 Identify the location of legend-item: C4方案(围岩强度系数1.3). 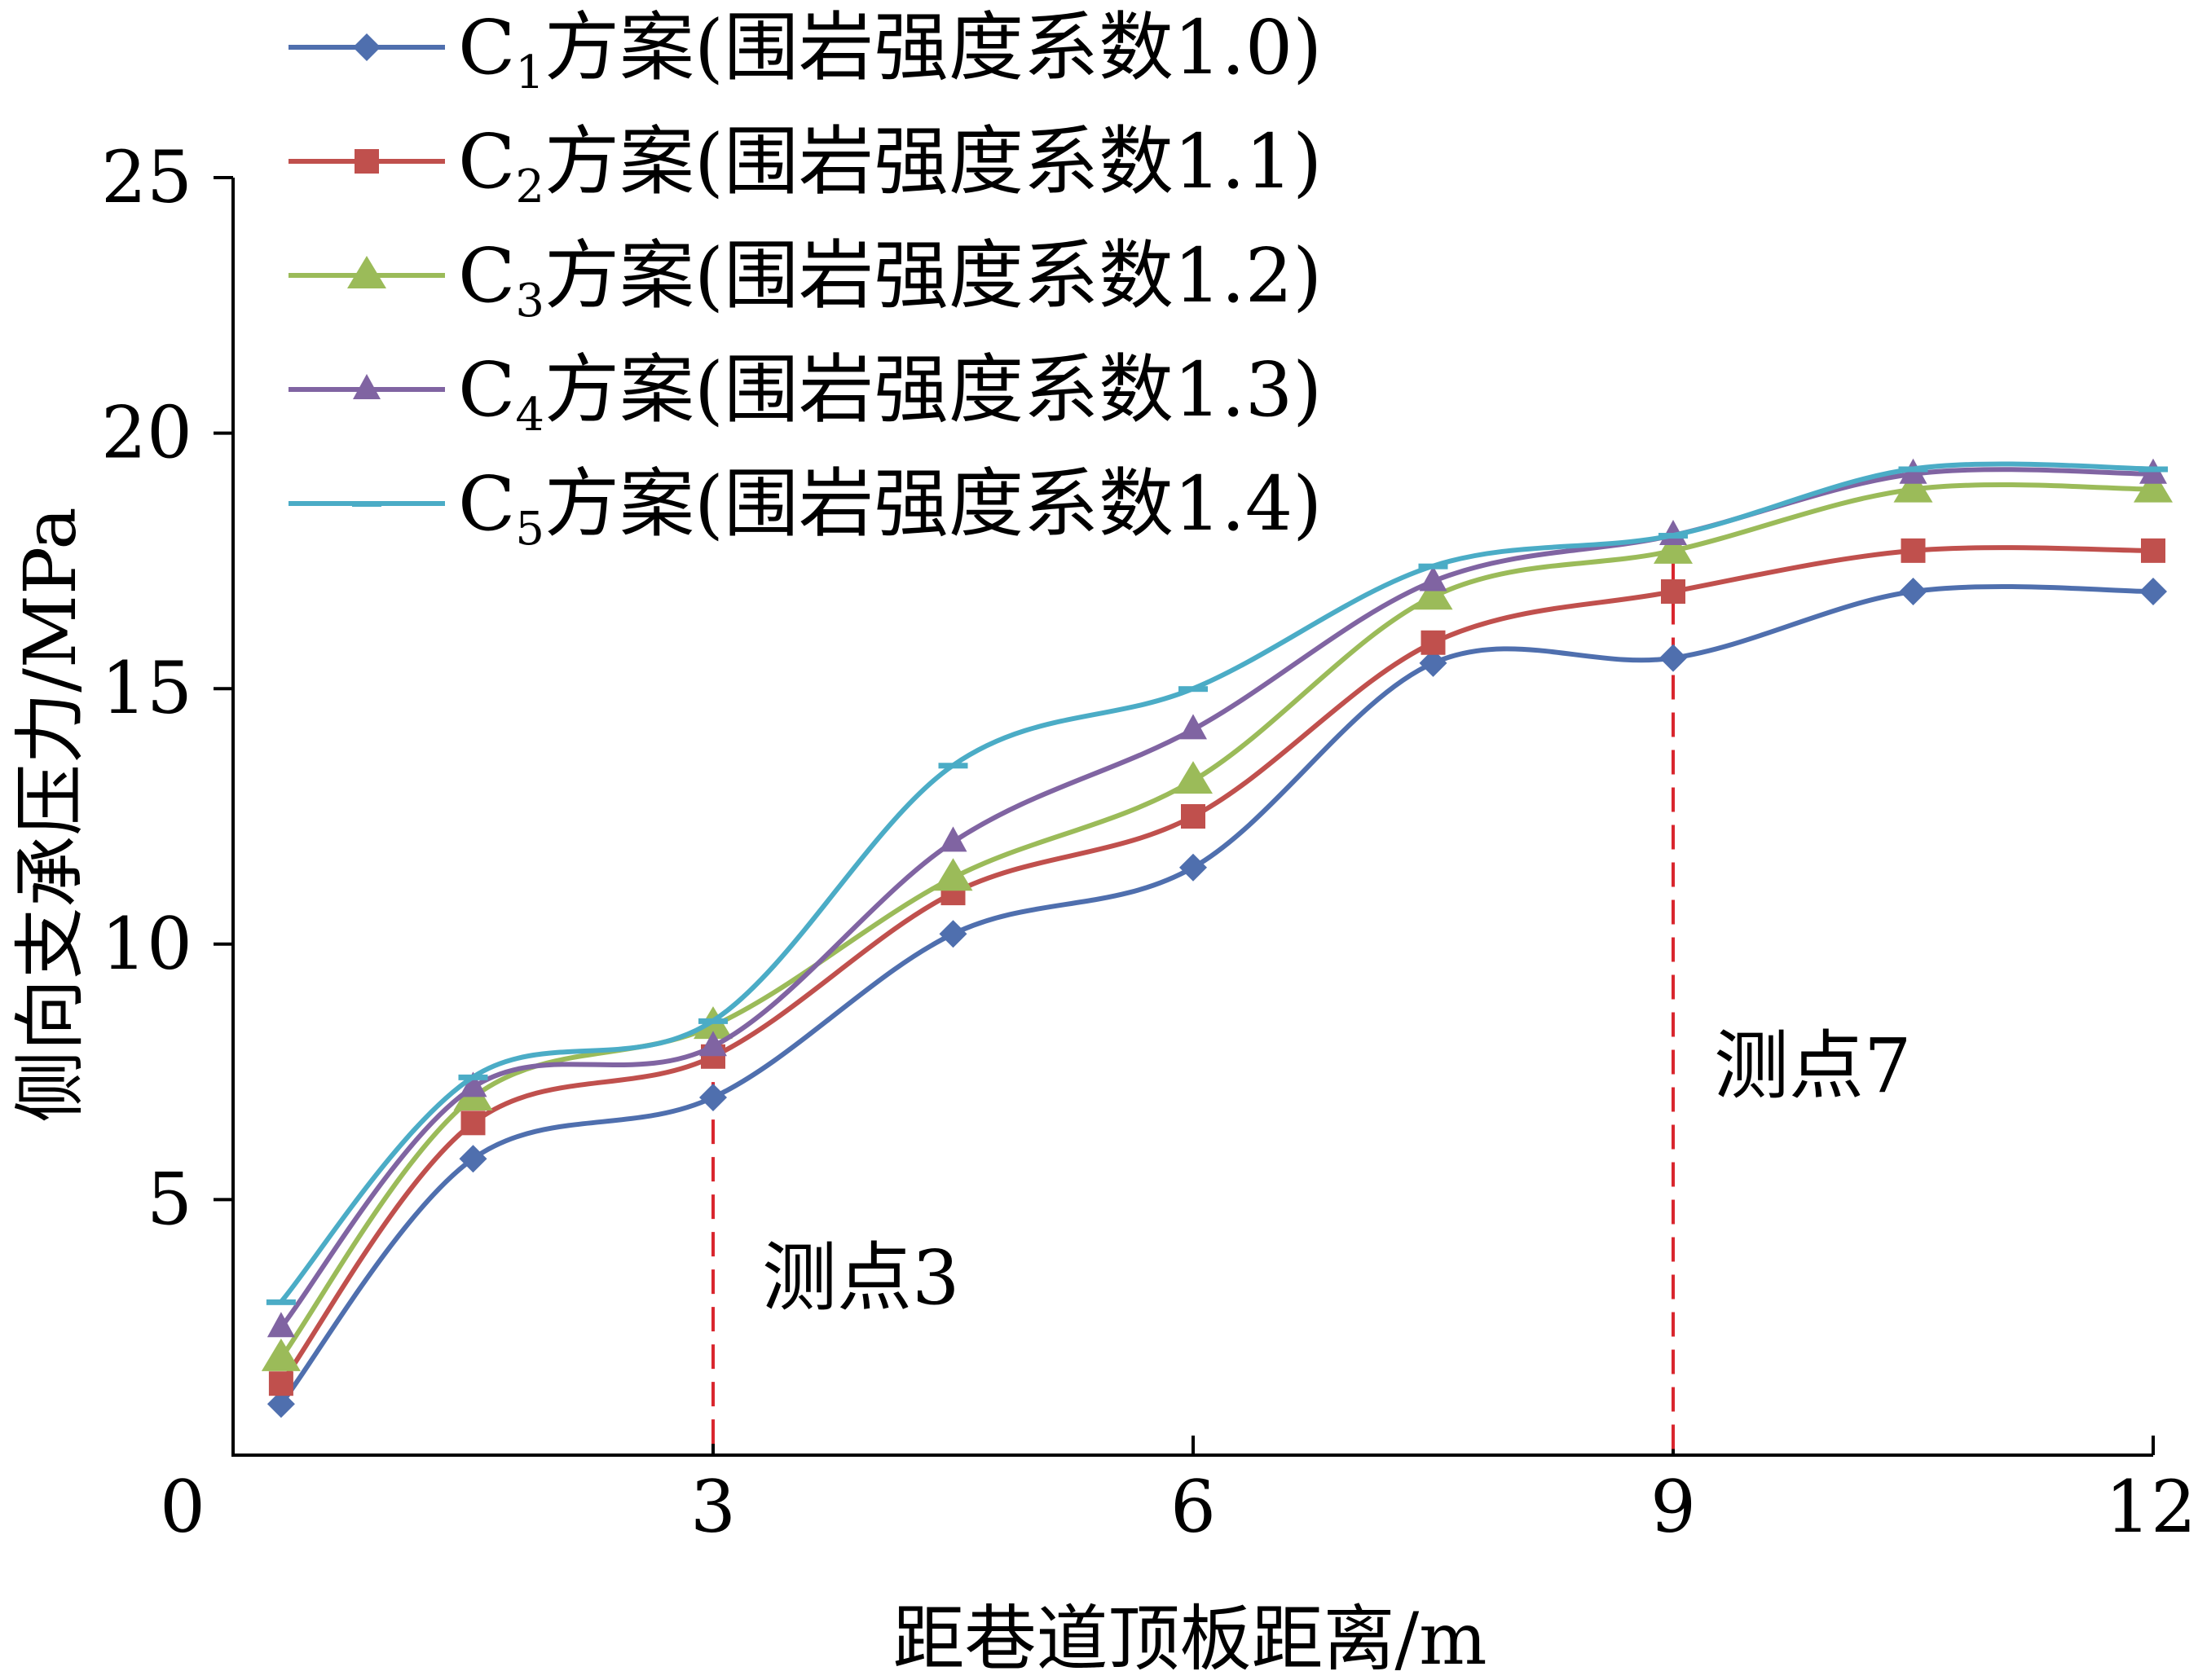
(805, 394).